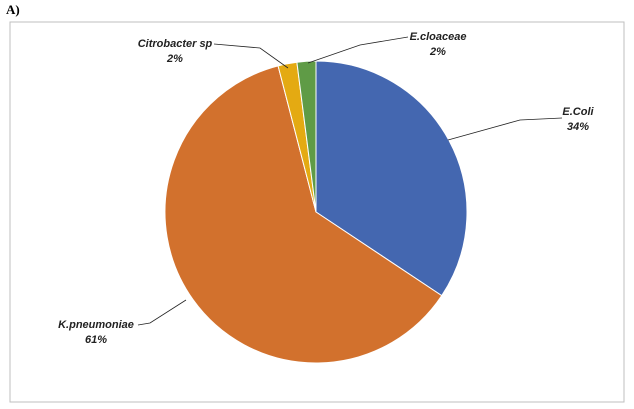  I want to click on slice-label: E.Coli, so click(578, 112).